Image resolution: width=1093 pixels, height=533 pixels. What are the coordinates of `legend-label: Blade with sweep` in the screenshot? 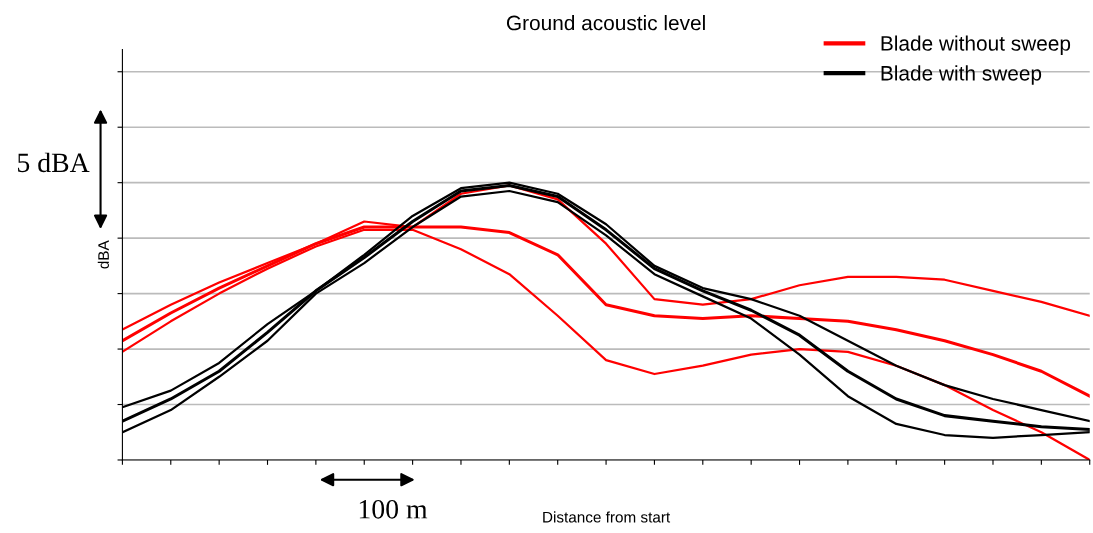 It's located at (961, 75).